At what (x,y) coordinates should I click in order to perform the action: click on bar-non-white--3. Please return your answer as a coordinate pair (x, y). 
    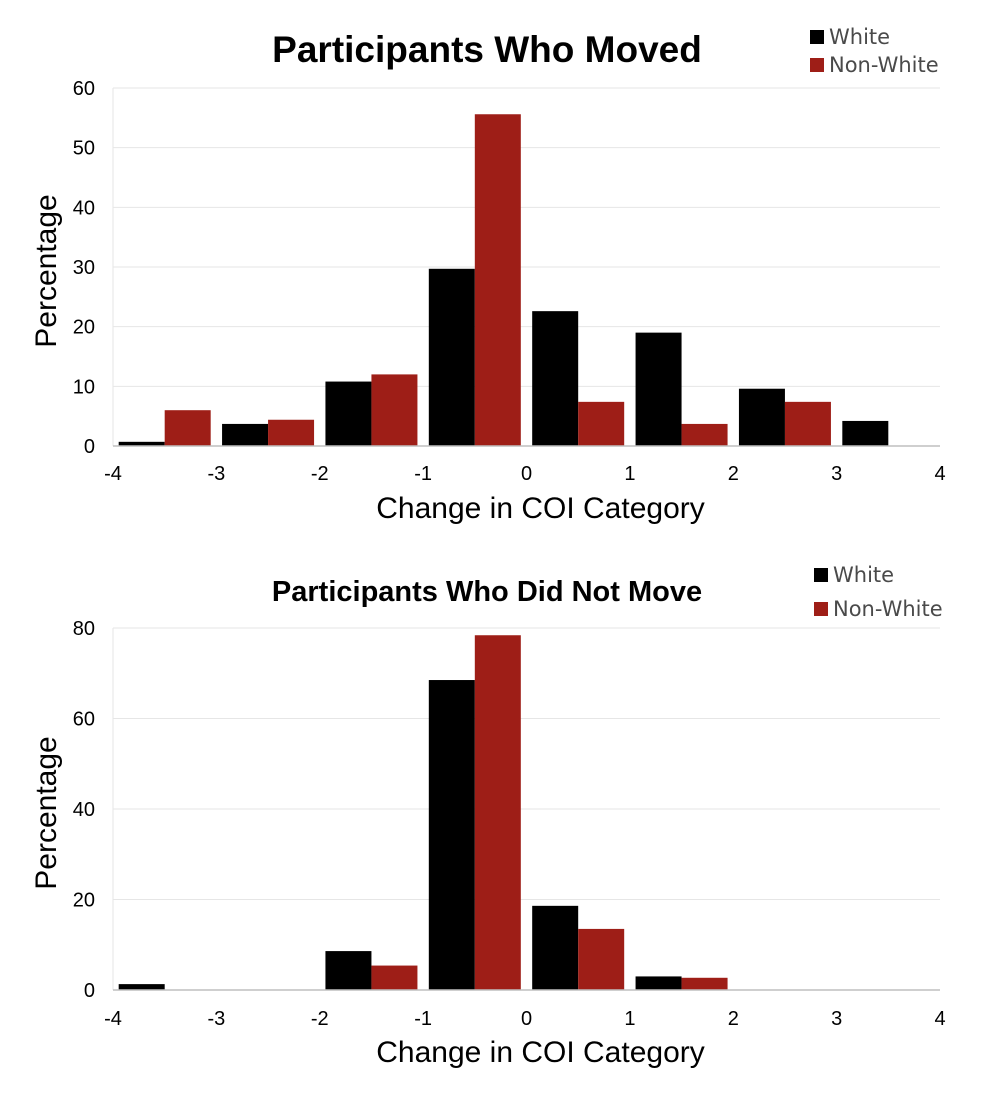
    Looking at the image, I should click on (187, 428).